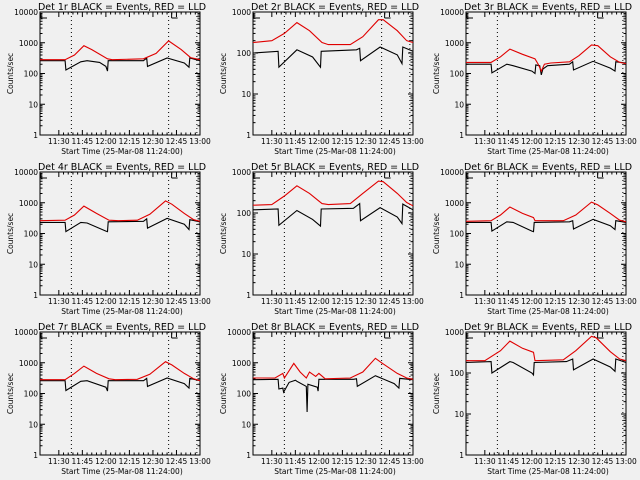 The width and height of the screenshot is (640, 480). I want to click on chart-title: Det 6r BLACK = Events, RED = LLD, so click(548, 167).